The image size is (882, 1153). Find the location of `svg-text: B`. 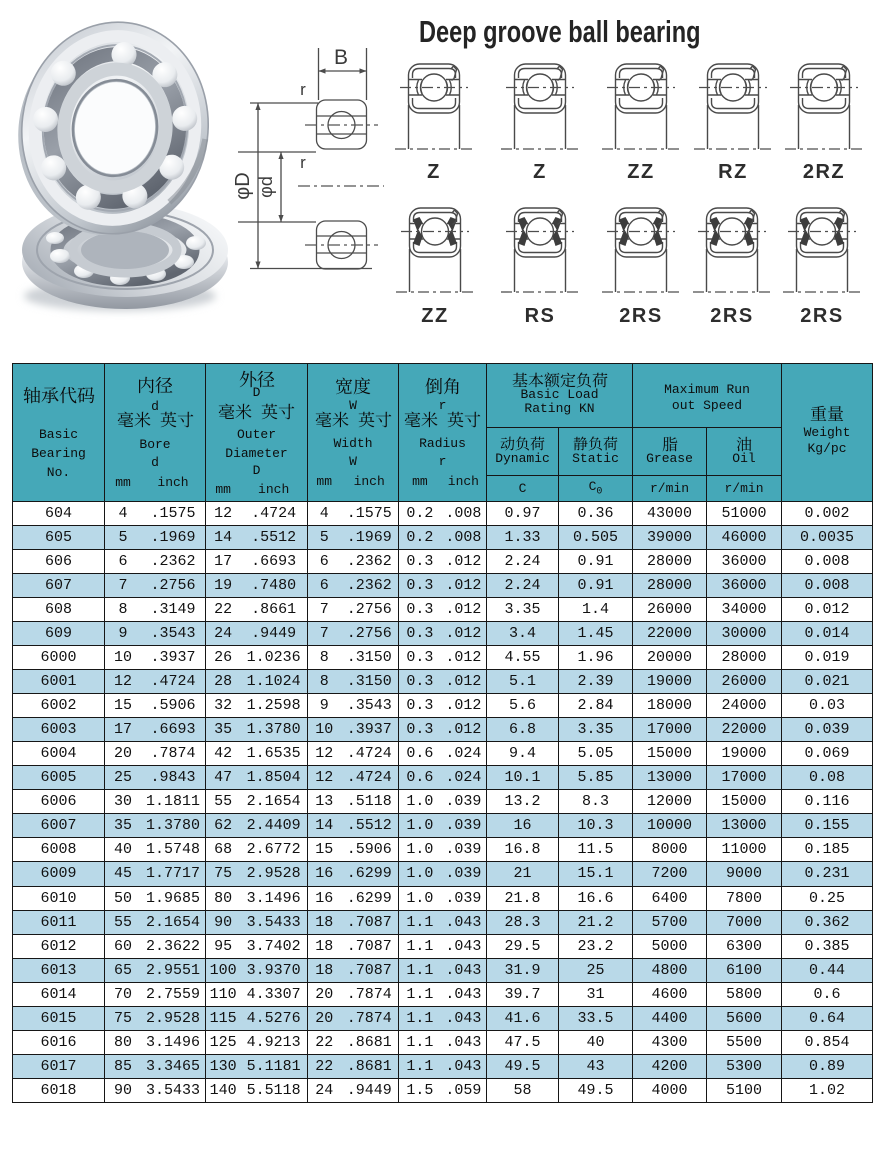

svg-text: B is located at coordinates (341, 57).